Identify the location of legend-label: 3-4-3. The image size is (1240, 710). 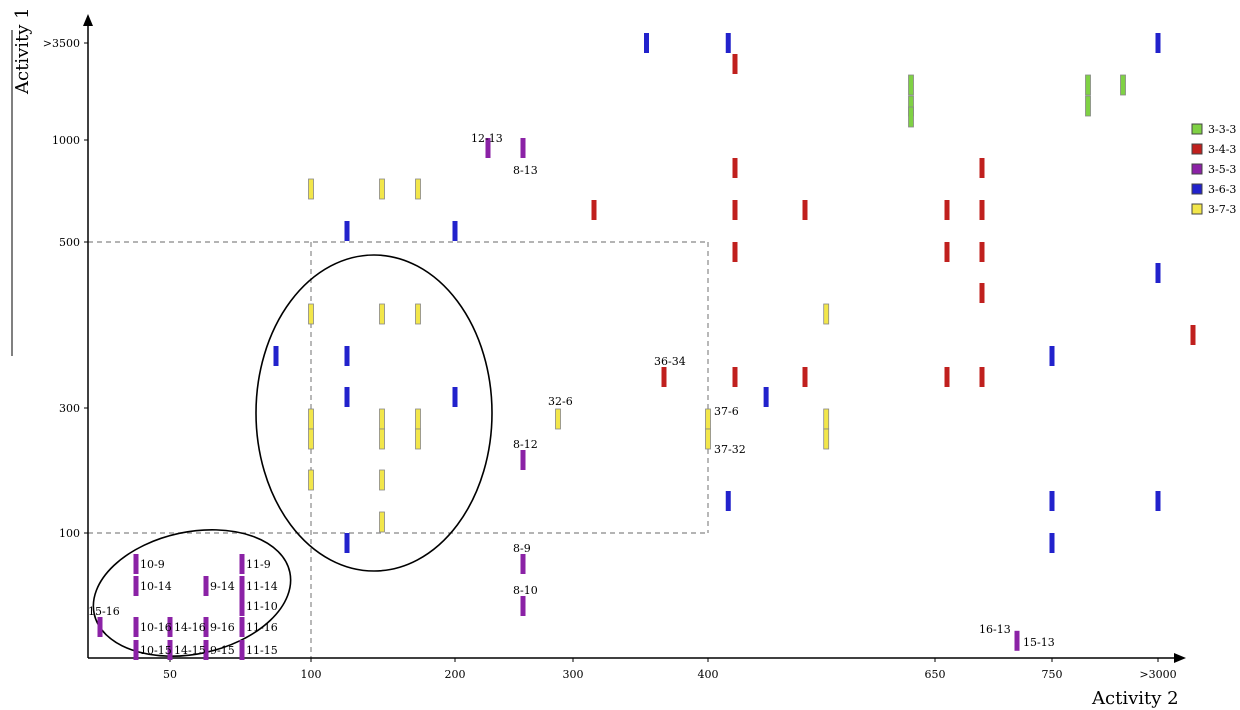
(1222, 149).